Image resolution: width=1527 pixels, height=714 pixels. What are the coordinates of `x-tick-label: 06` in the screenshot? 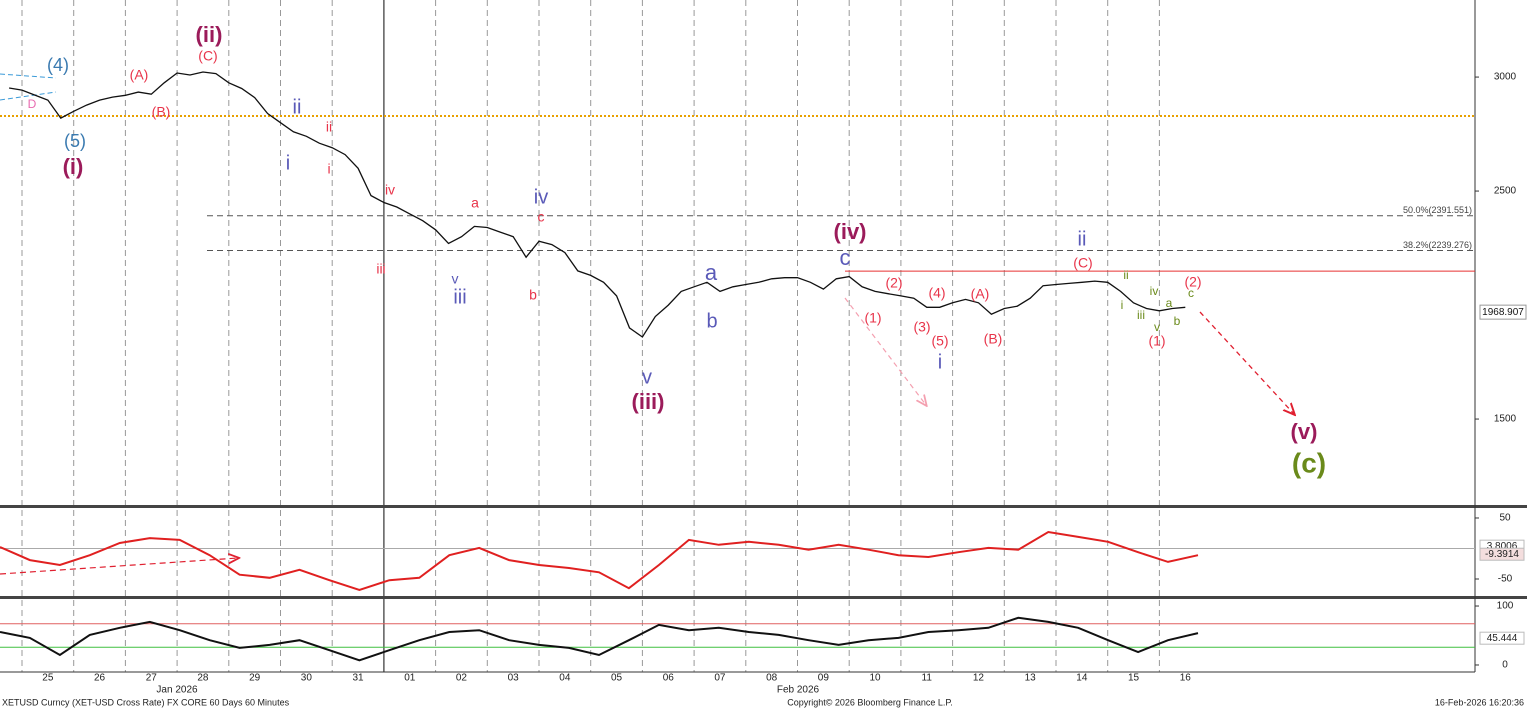 It's located at (669, 678).